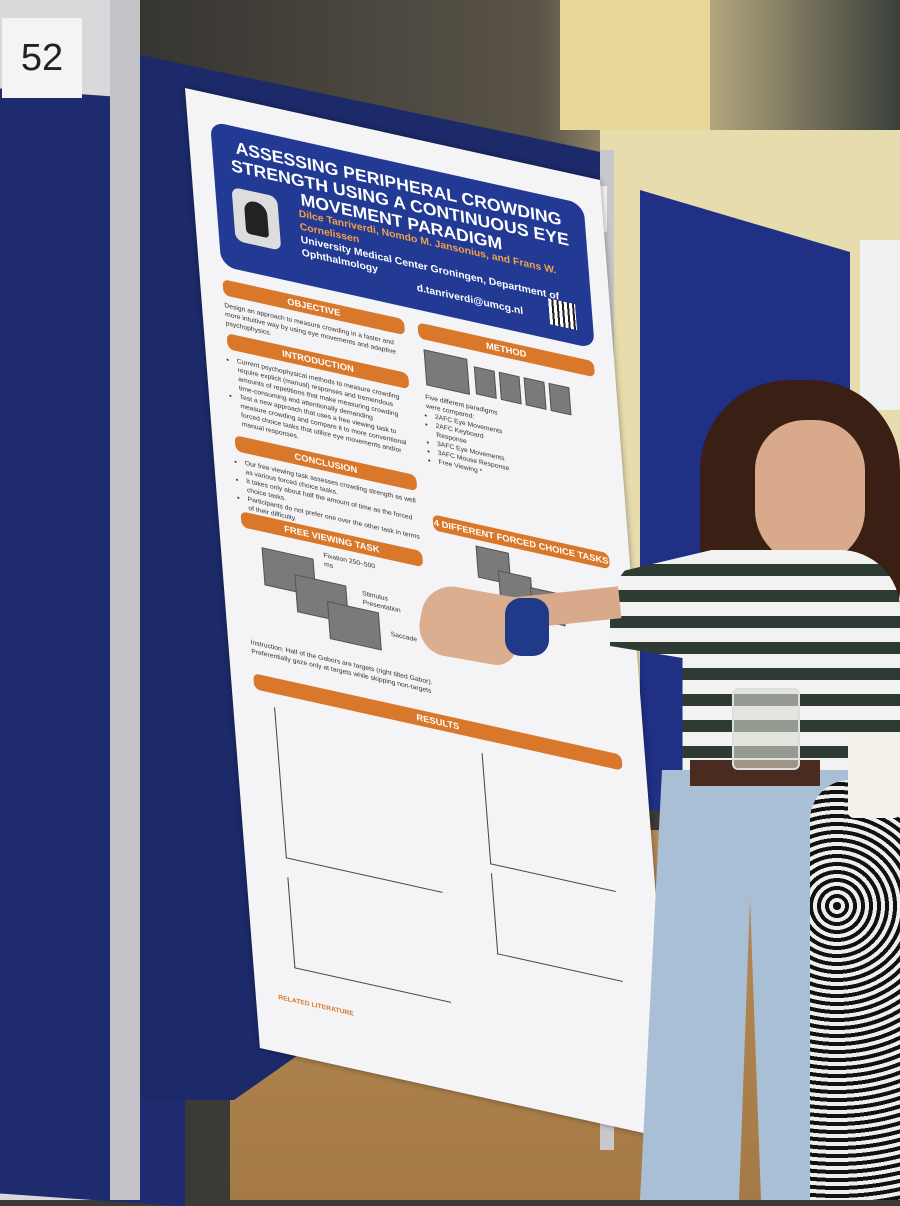 The width and height of the screenshot is (900, 1206). I want to click on board-number: 52, so click(42, 58).